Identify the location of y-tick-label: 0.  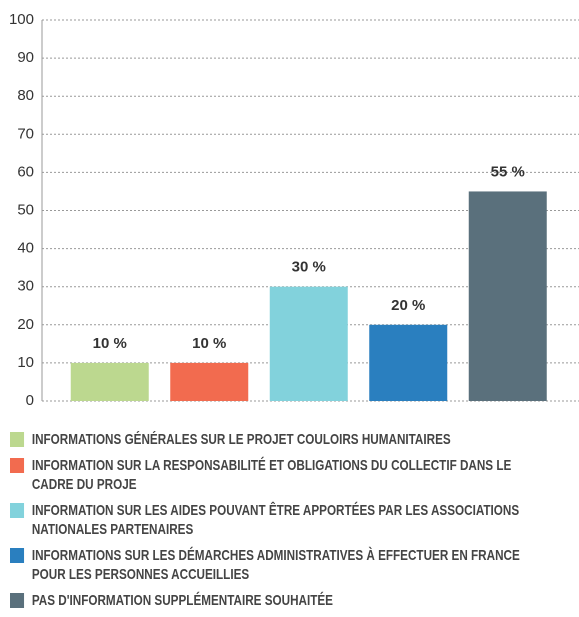
(30, 400).